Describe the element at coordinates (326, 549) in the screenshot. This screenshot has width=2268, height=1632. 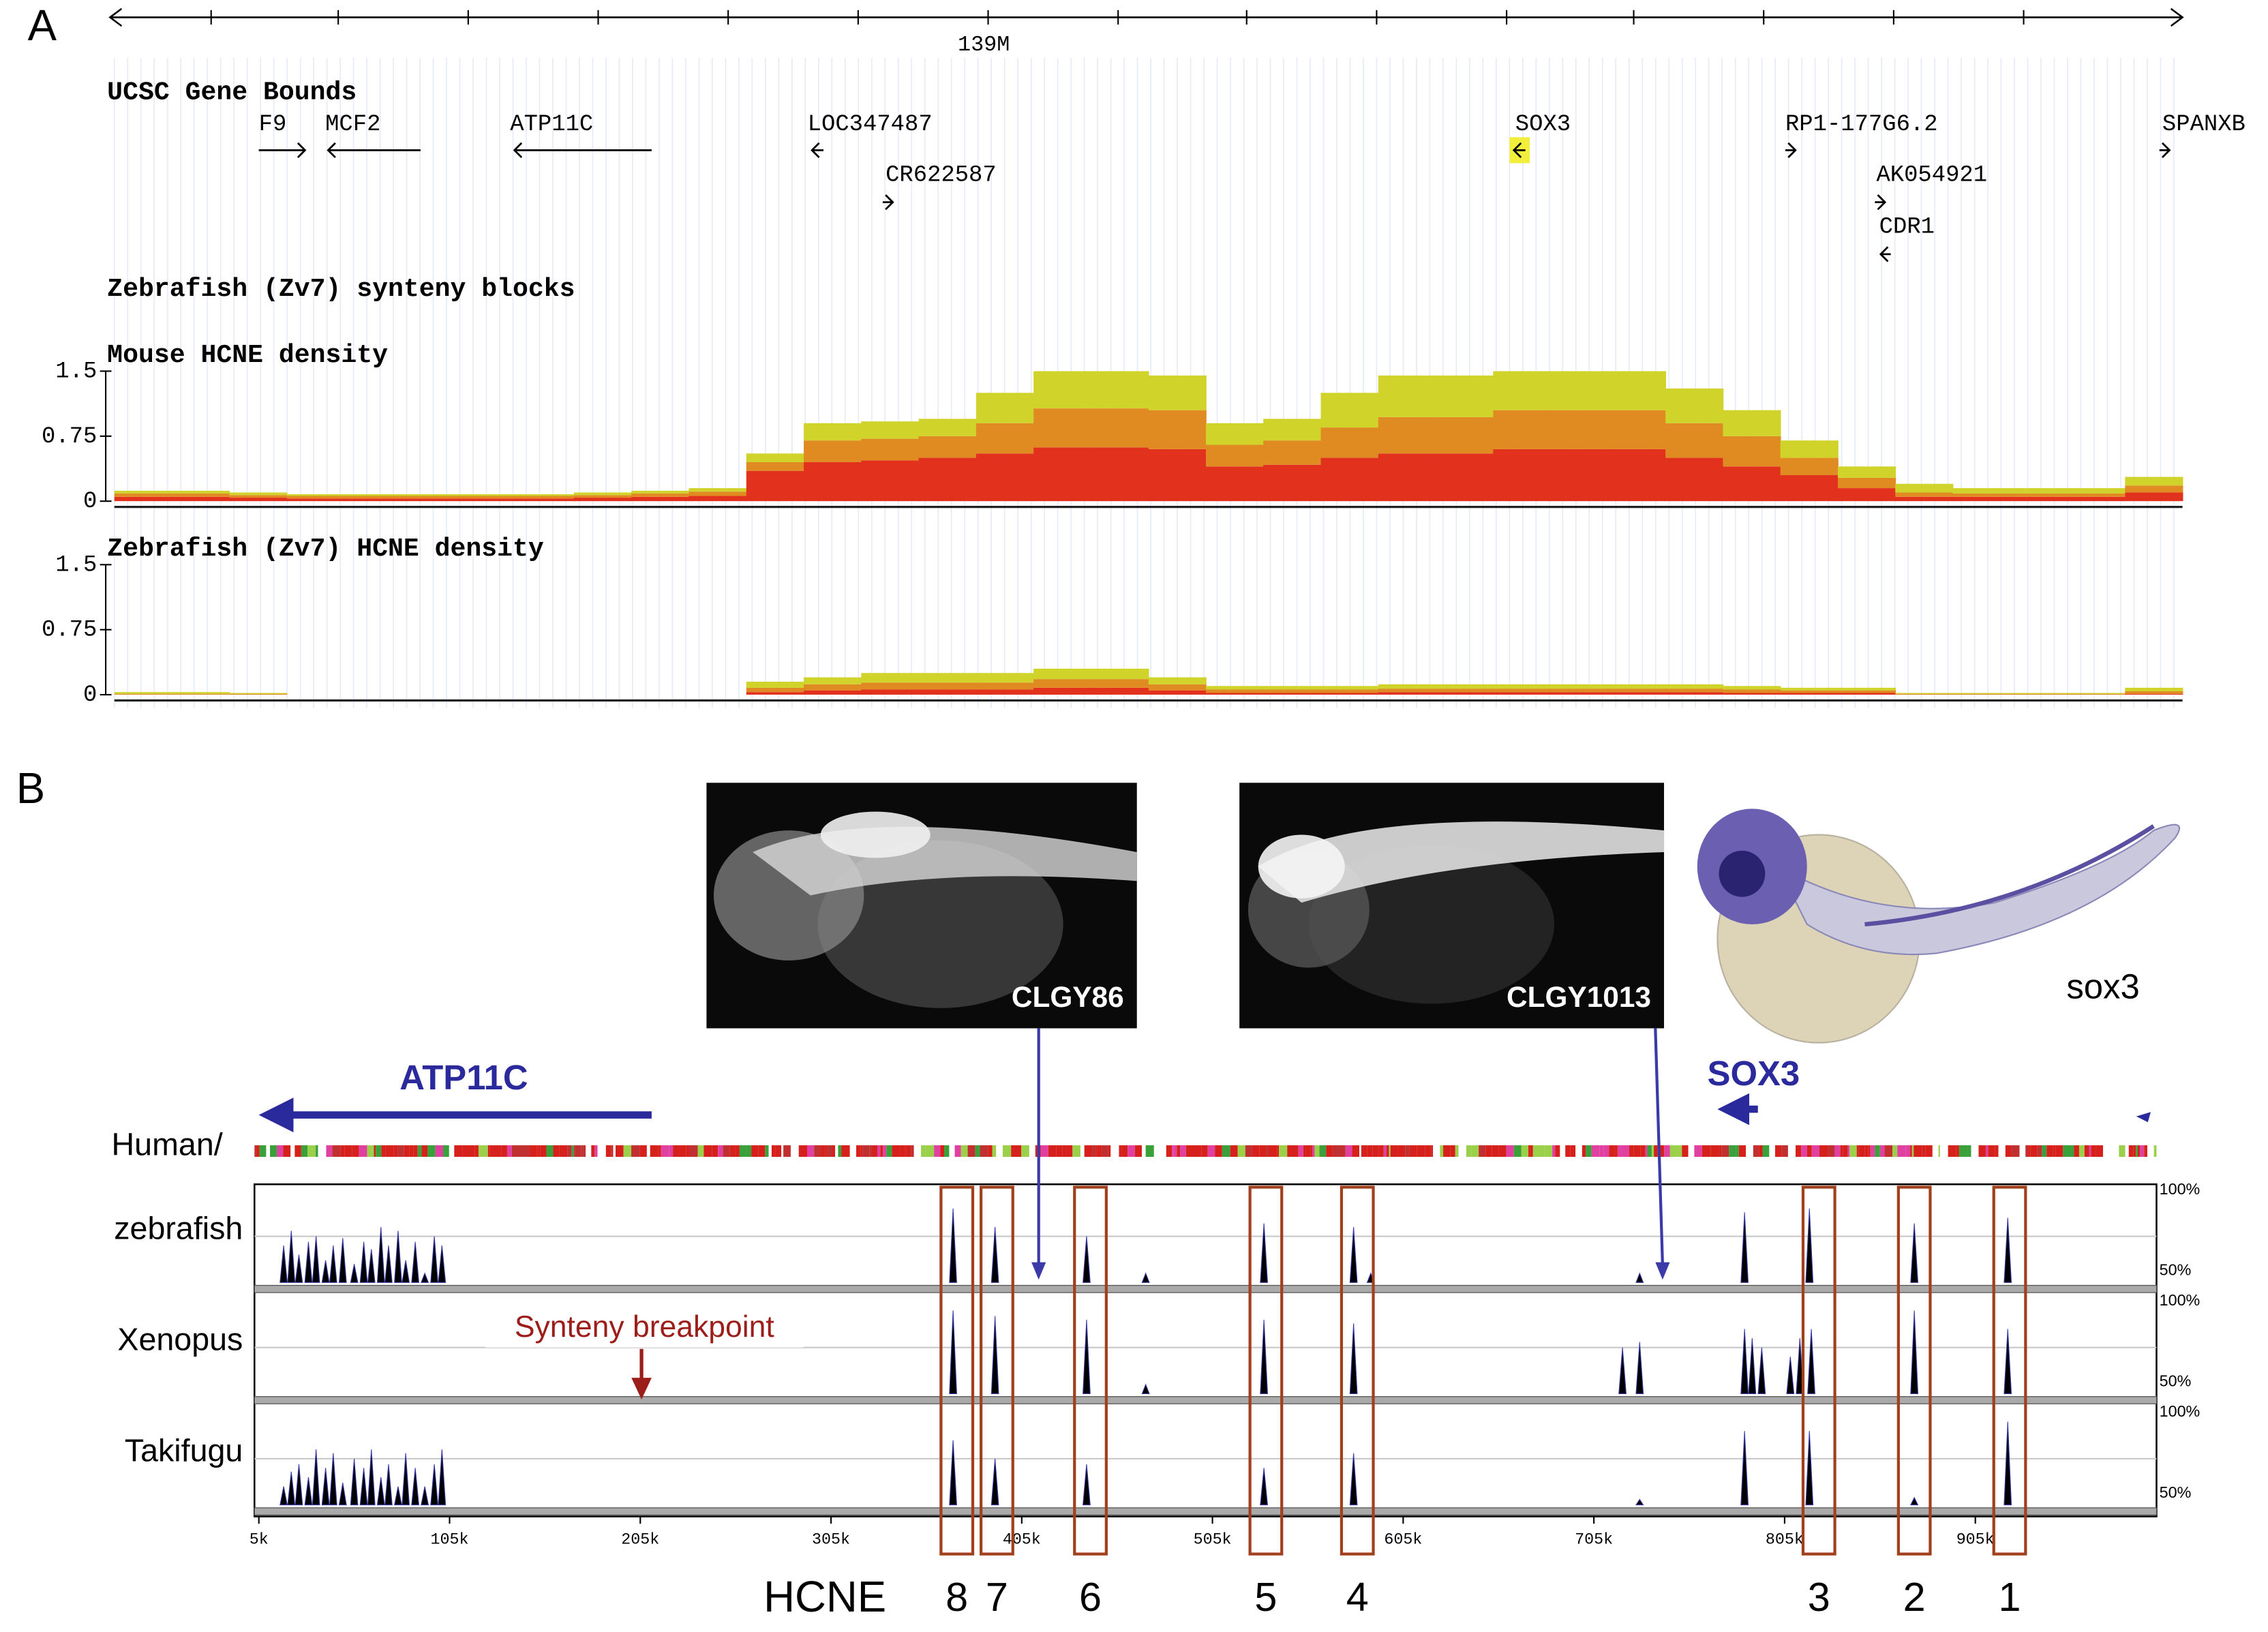
I see `track-title: Zebrafish (Zv7) HCNE density` at that location.